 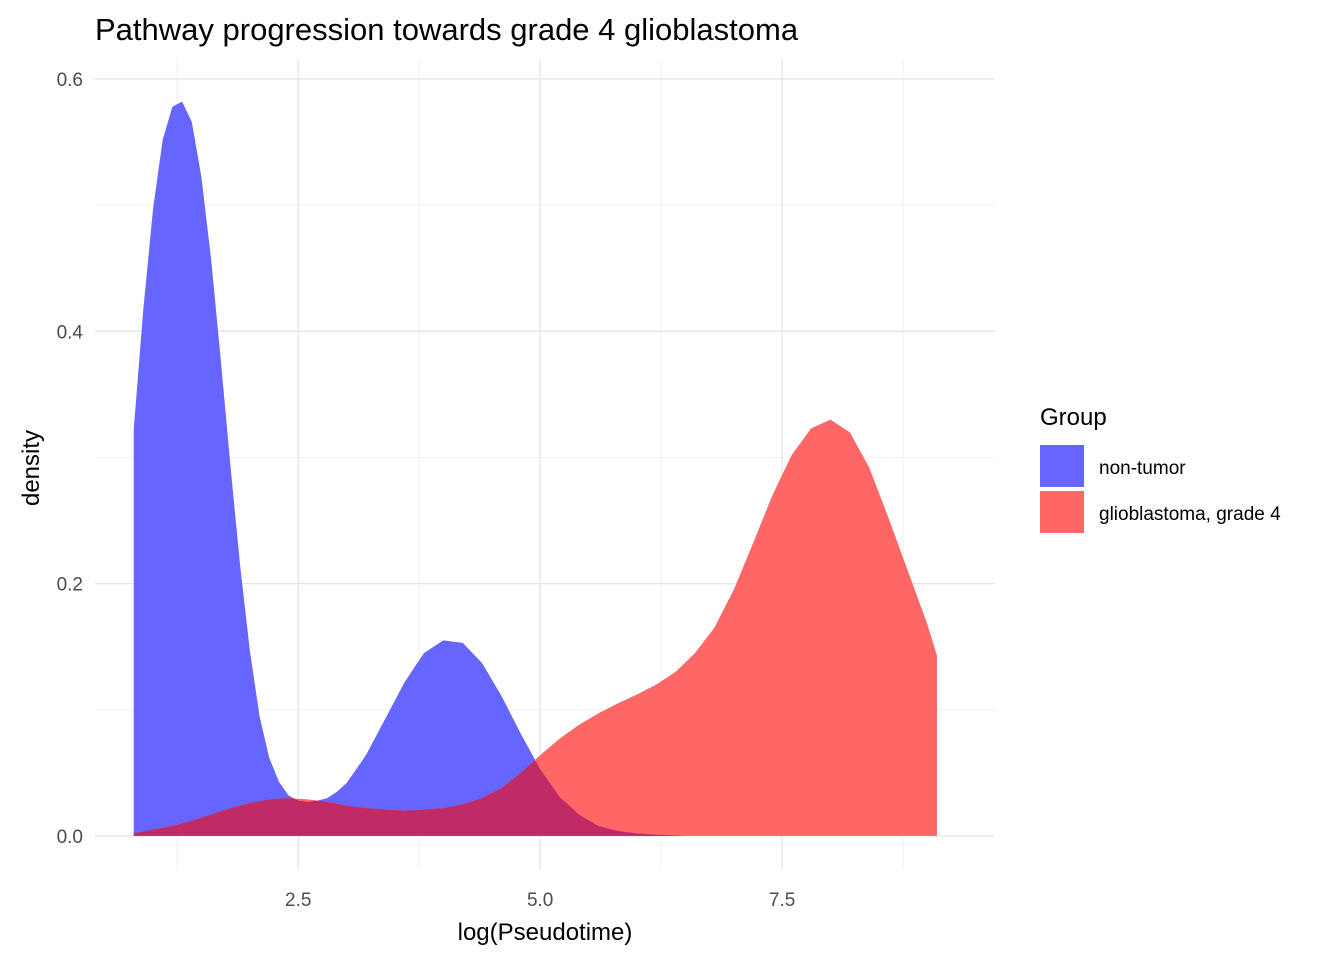 I want to click on x-axis-title: log(Pseudotime), so click(x=545, y=932).